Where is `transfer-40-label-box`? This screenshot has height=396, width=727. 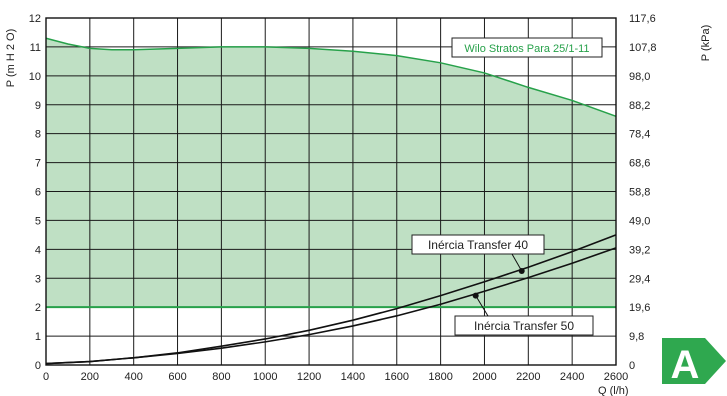
transfer-40-label-box is located at coordinates (478, 244).